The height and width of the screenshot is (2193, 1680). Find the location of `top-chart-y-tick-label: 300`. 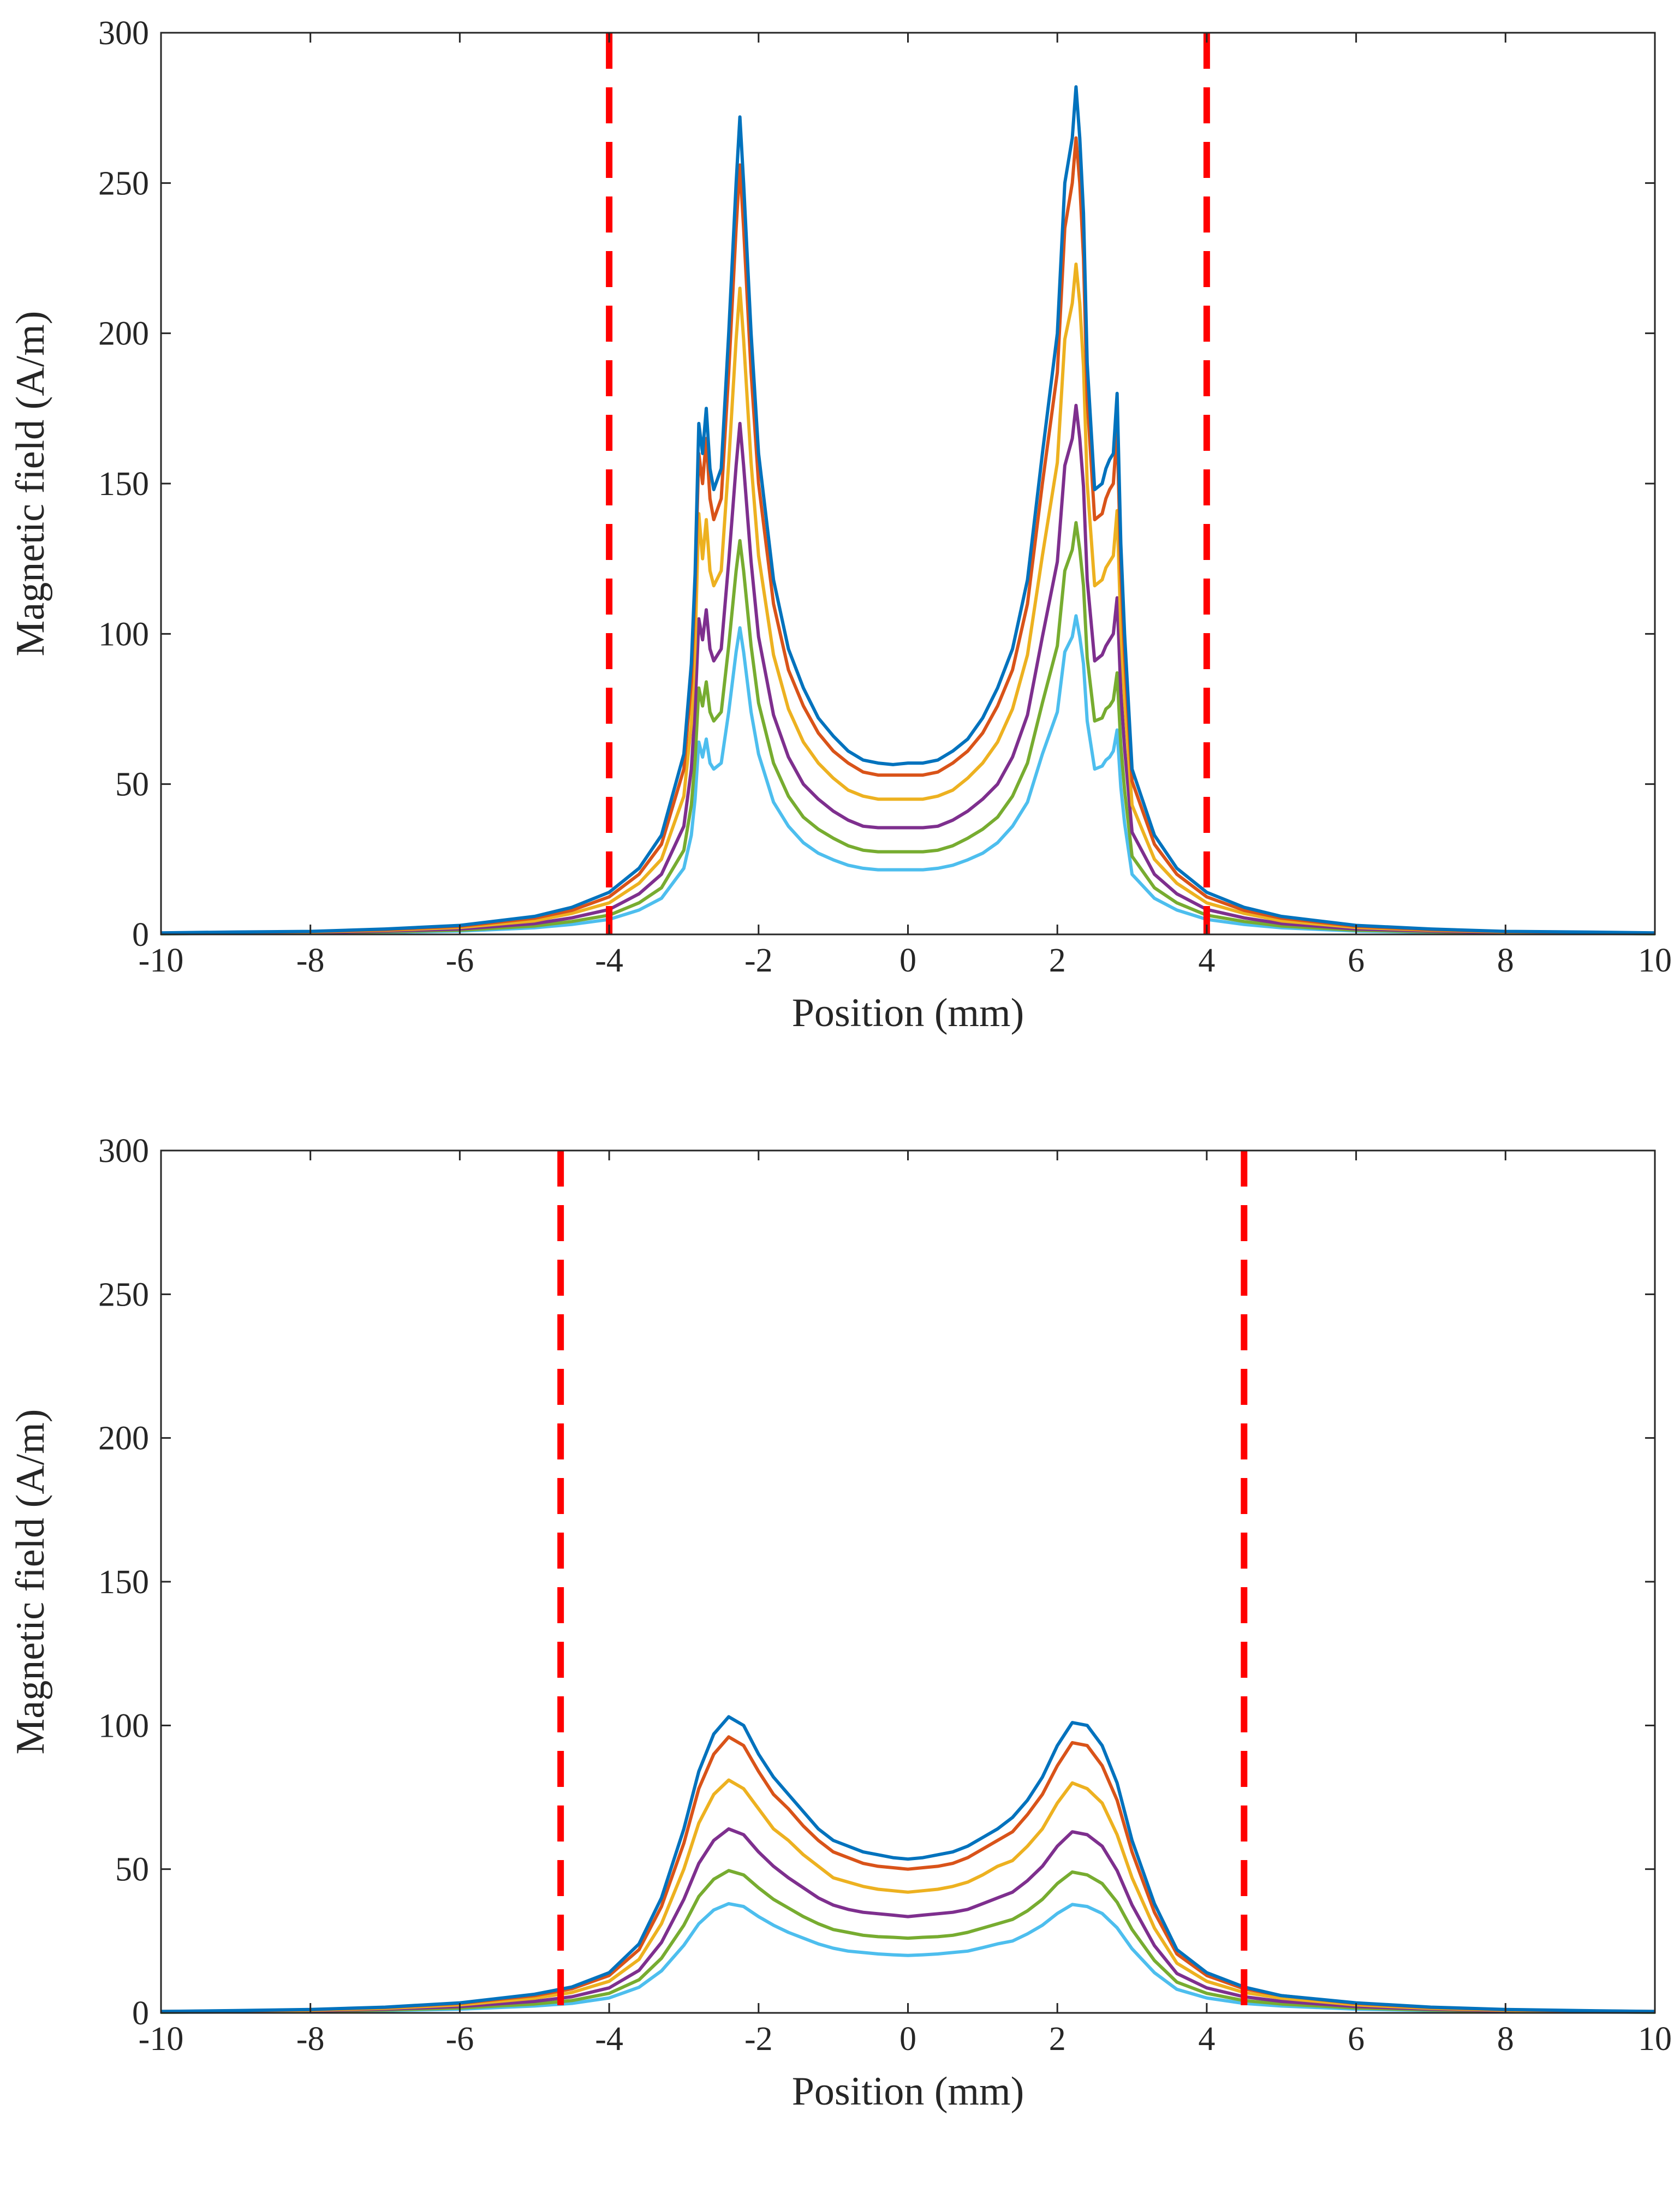

top-chart-y-tick-label: 300 is located at coordinates (123, 33).